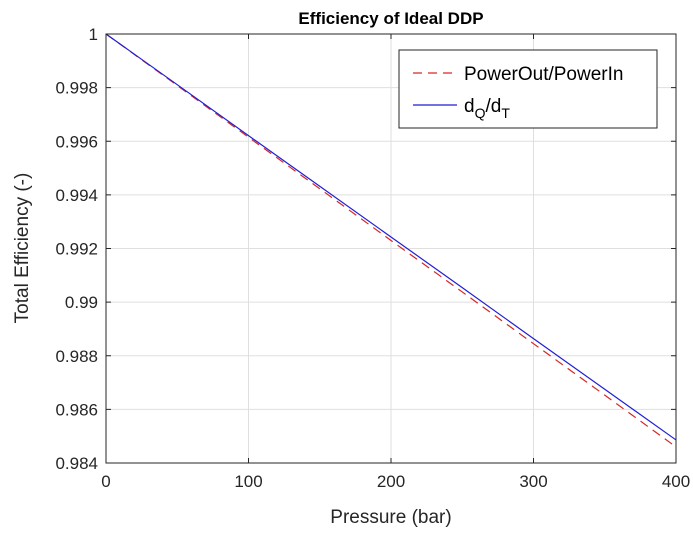 The image size is (693, 533). What do you see at coordinates (76, 88) in the screenshot?
I see `y-tick-label: 0.998` at bounding box center [76, 88].